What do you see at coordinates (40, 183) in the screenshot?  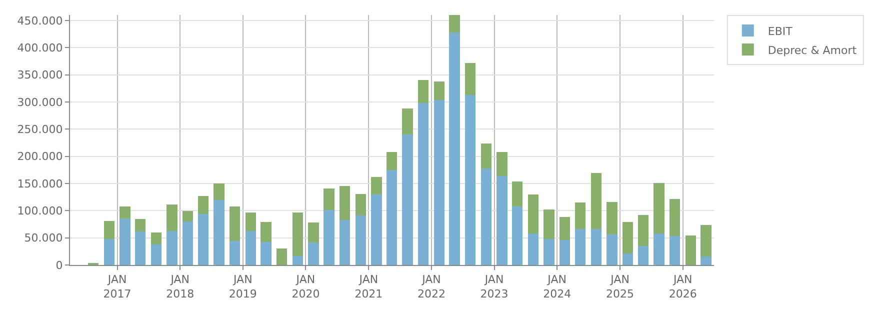 I see `y-tick-label: 150.000` at bounding box center [40, 183].